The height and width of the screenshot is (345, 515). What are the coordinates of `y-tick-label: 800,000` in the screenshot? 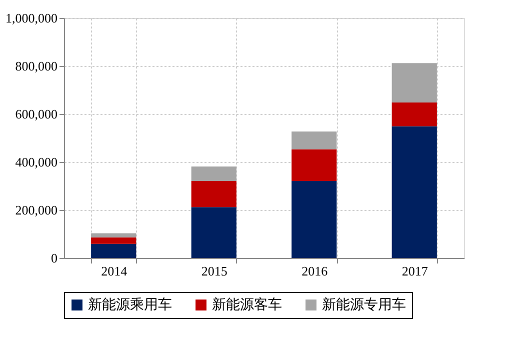 It's located at (36, 66).